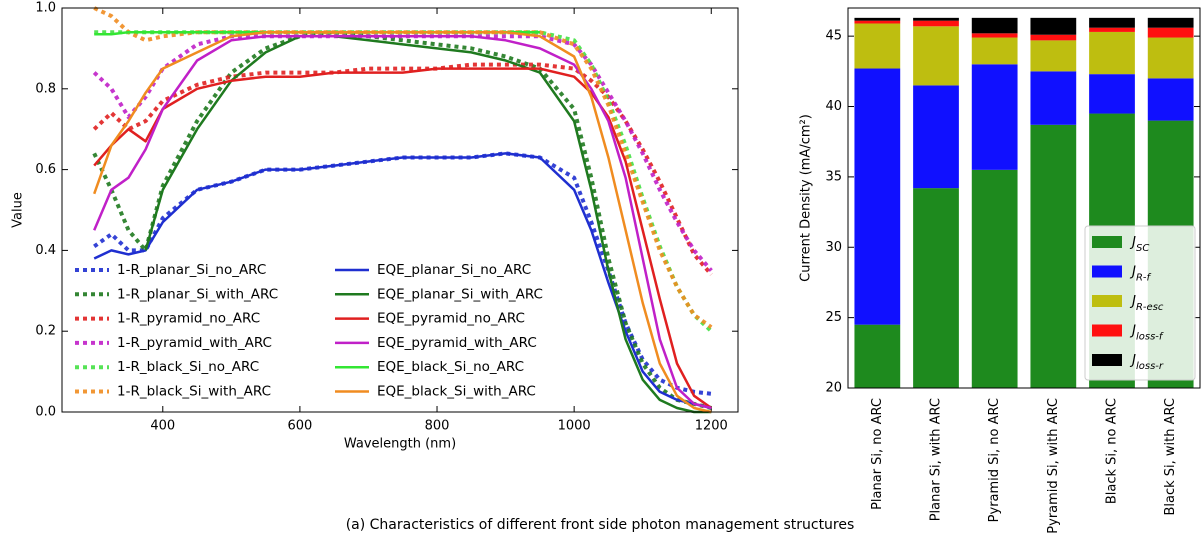 This screenshot has width=1203, height=533. I want to click on x-axis-label: Wavelength (nm), so click(400, 444).